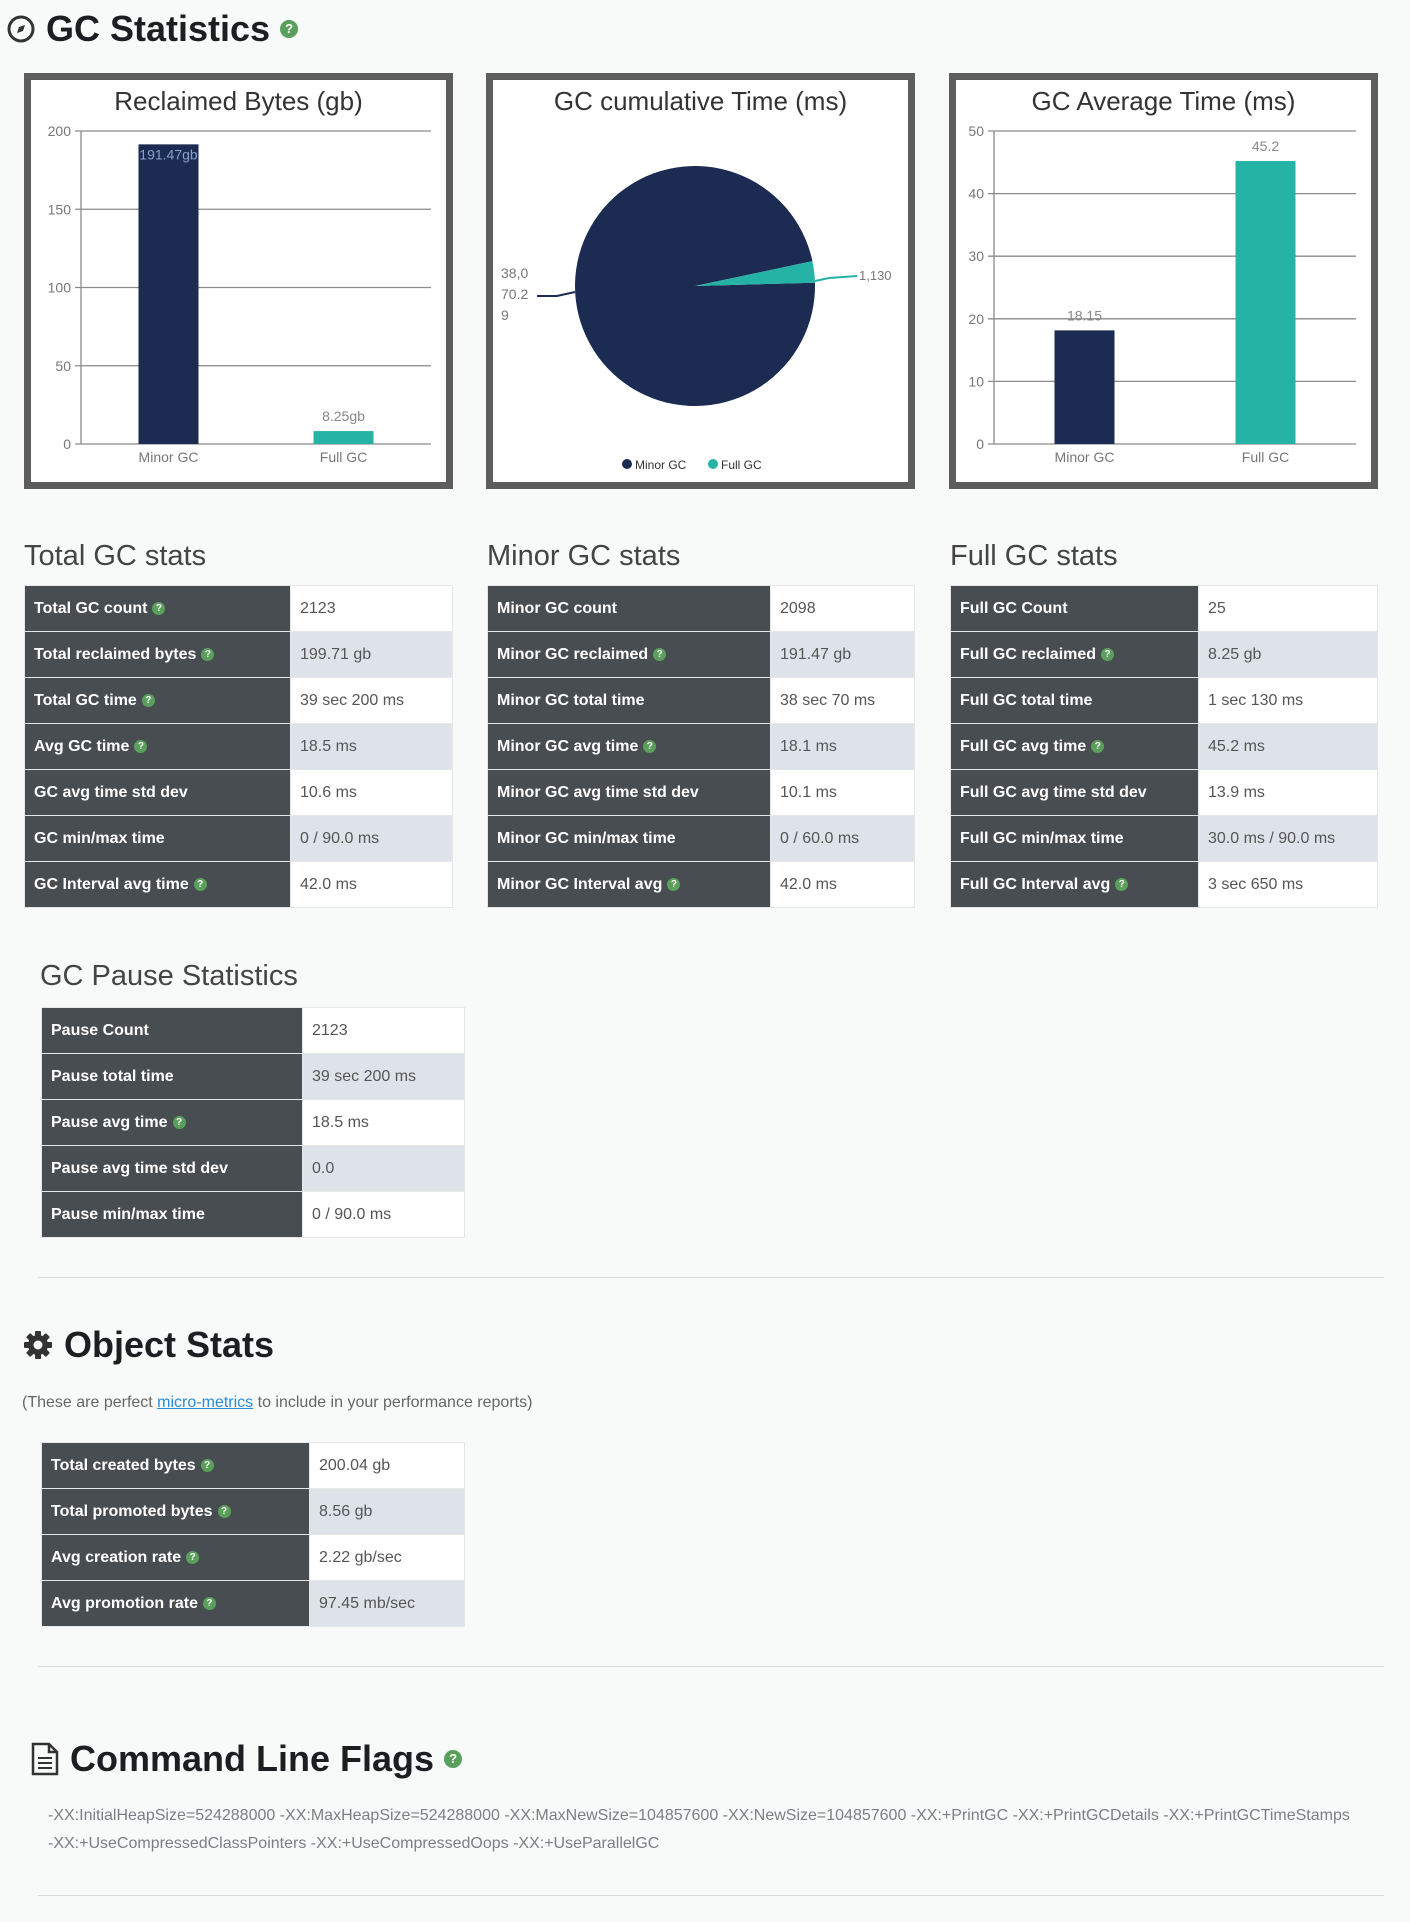 The height and width of the screenshot is (1922, 1410). I want to click on total-gc-time-value: 39 sec 200 ms, so click(371, 700).